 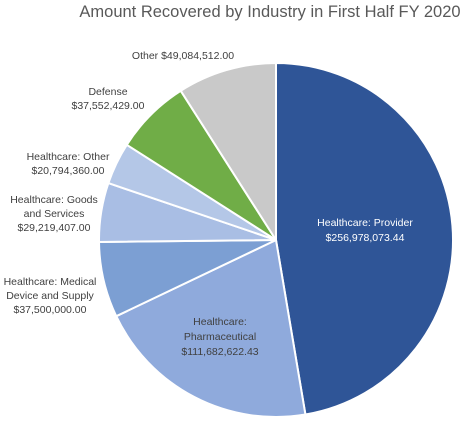 I want to click on slice-value-label: $20,794,360.00, so click(x=68, y=171).